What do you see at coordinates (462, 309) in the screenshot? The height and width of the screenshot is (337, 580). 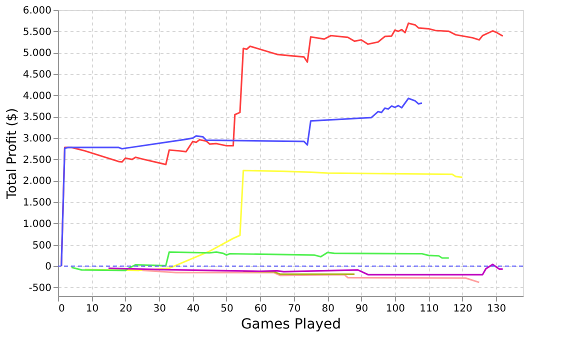 I see `x-tick-label: 120` at bounding box center [462, 309].